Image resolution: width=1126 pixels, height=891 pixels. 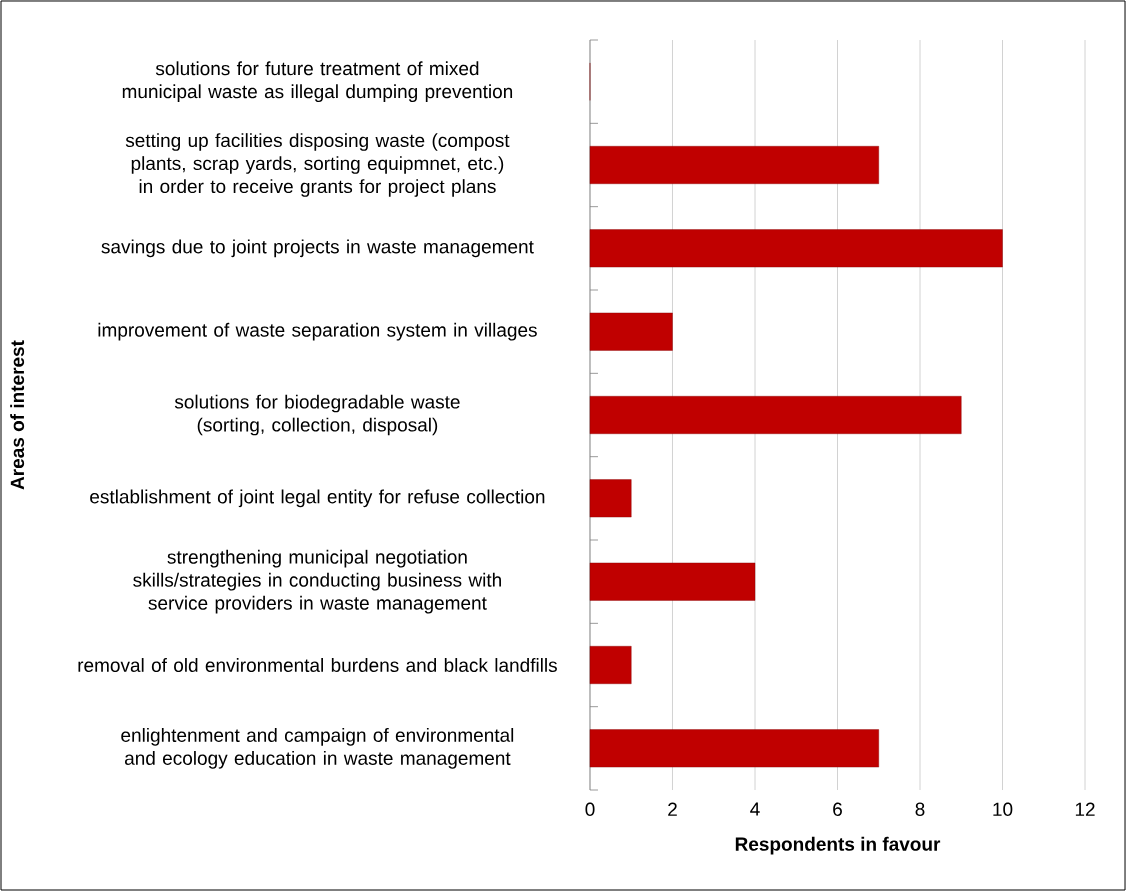 I want to click on y-tick-label: solutions for biodegradable waste (sorting, collection, disposal), so click(x=317, y=415).